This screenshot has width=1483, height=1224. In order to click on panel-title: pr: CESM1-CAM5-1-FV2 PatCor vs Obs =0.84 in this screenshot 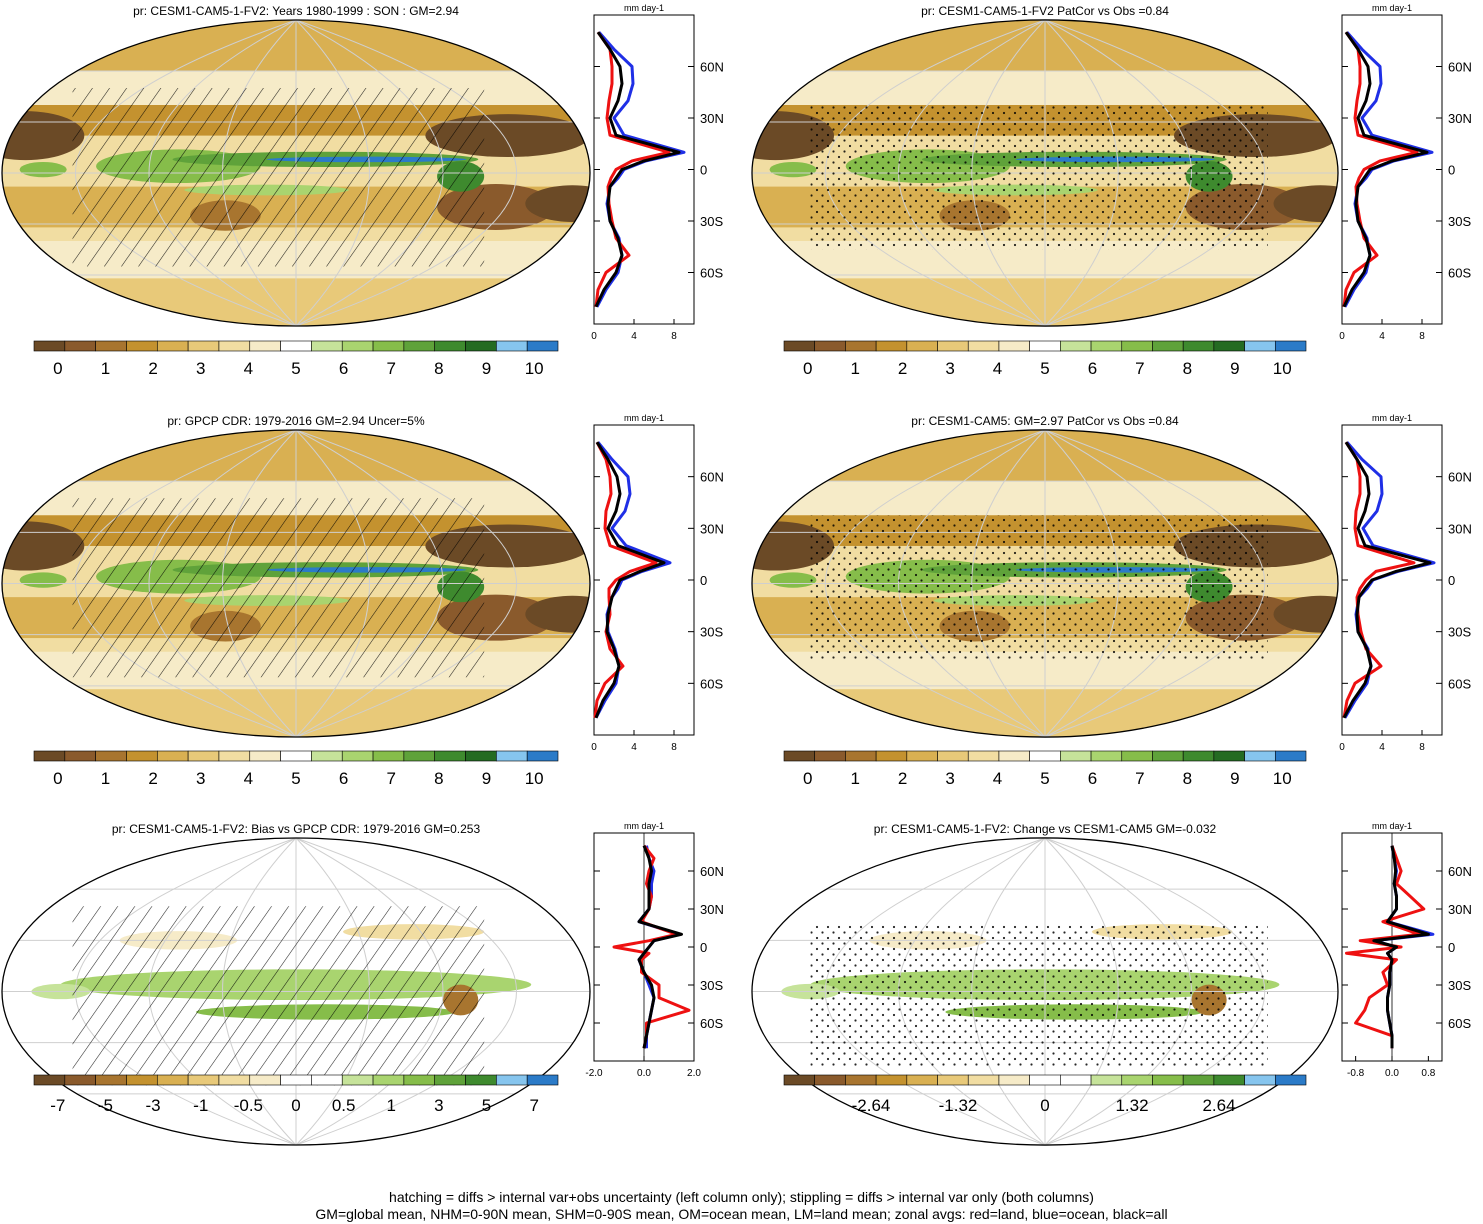, I will do `click(1045, 11)`.